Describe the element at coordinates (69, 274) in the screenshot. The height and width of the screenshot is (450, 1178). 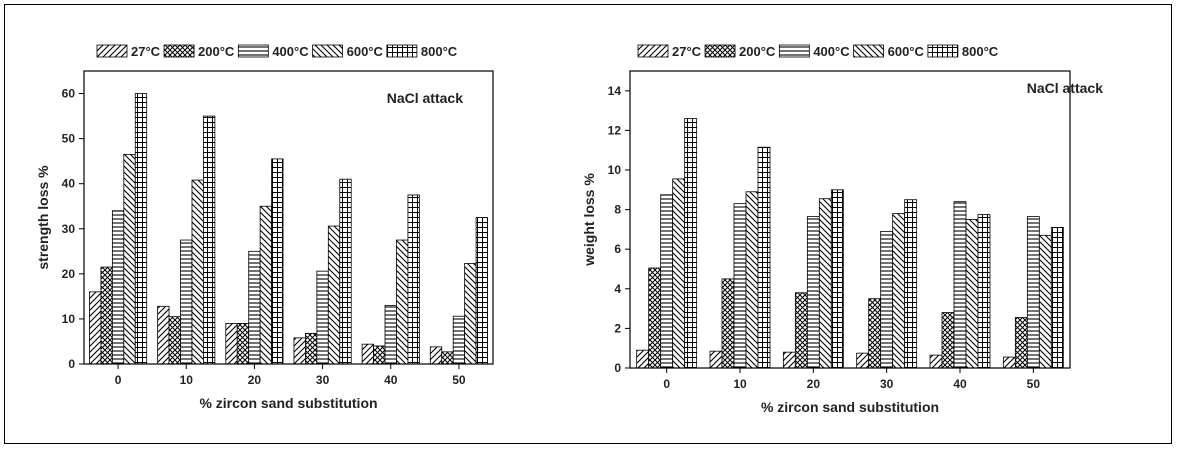
I see `y-tick-label: 20` at that location.